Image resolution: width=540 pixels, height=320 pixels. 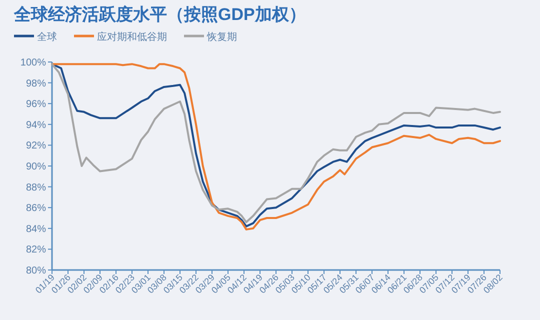 I want to click on legend-label: 全球, so click(x=47, y=37).